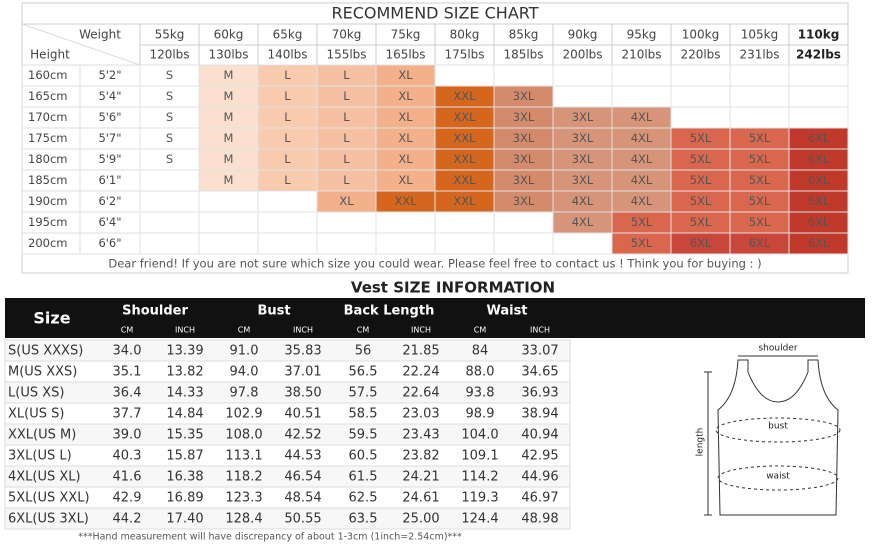 The height and width of the screenshot is (552, 873). Describe the element at coordinates (81, 44) in the screenshot. I see `corner-diagonal` at that location.